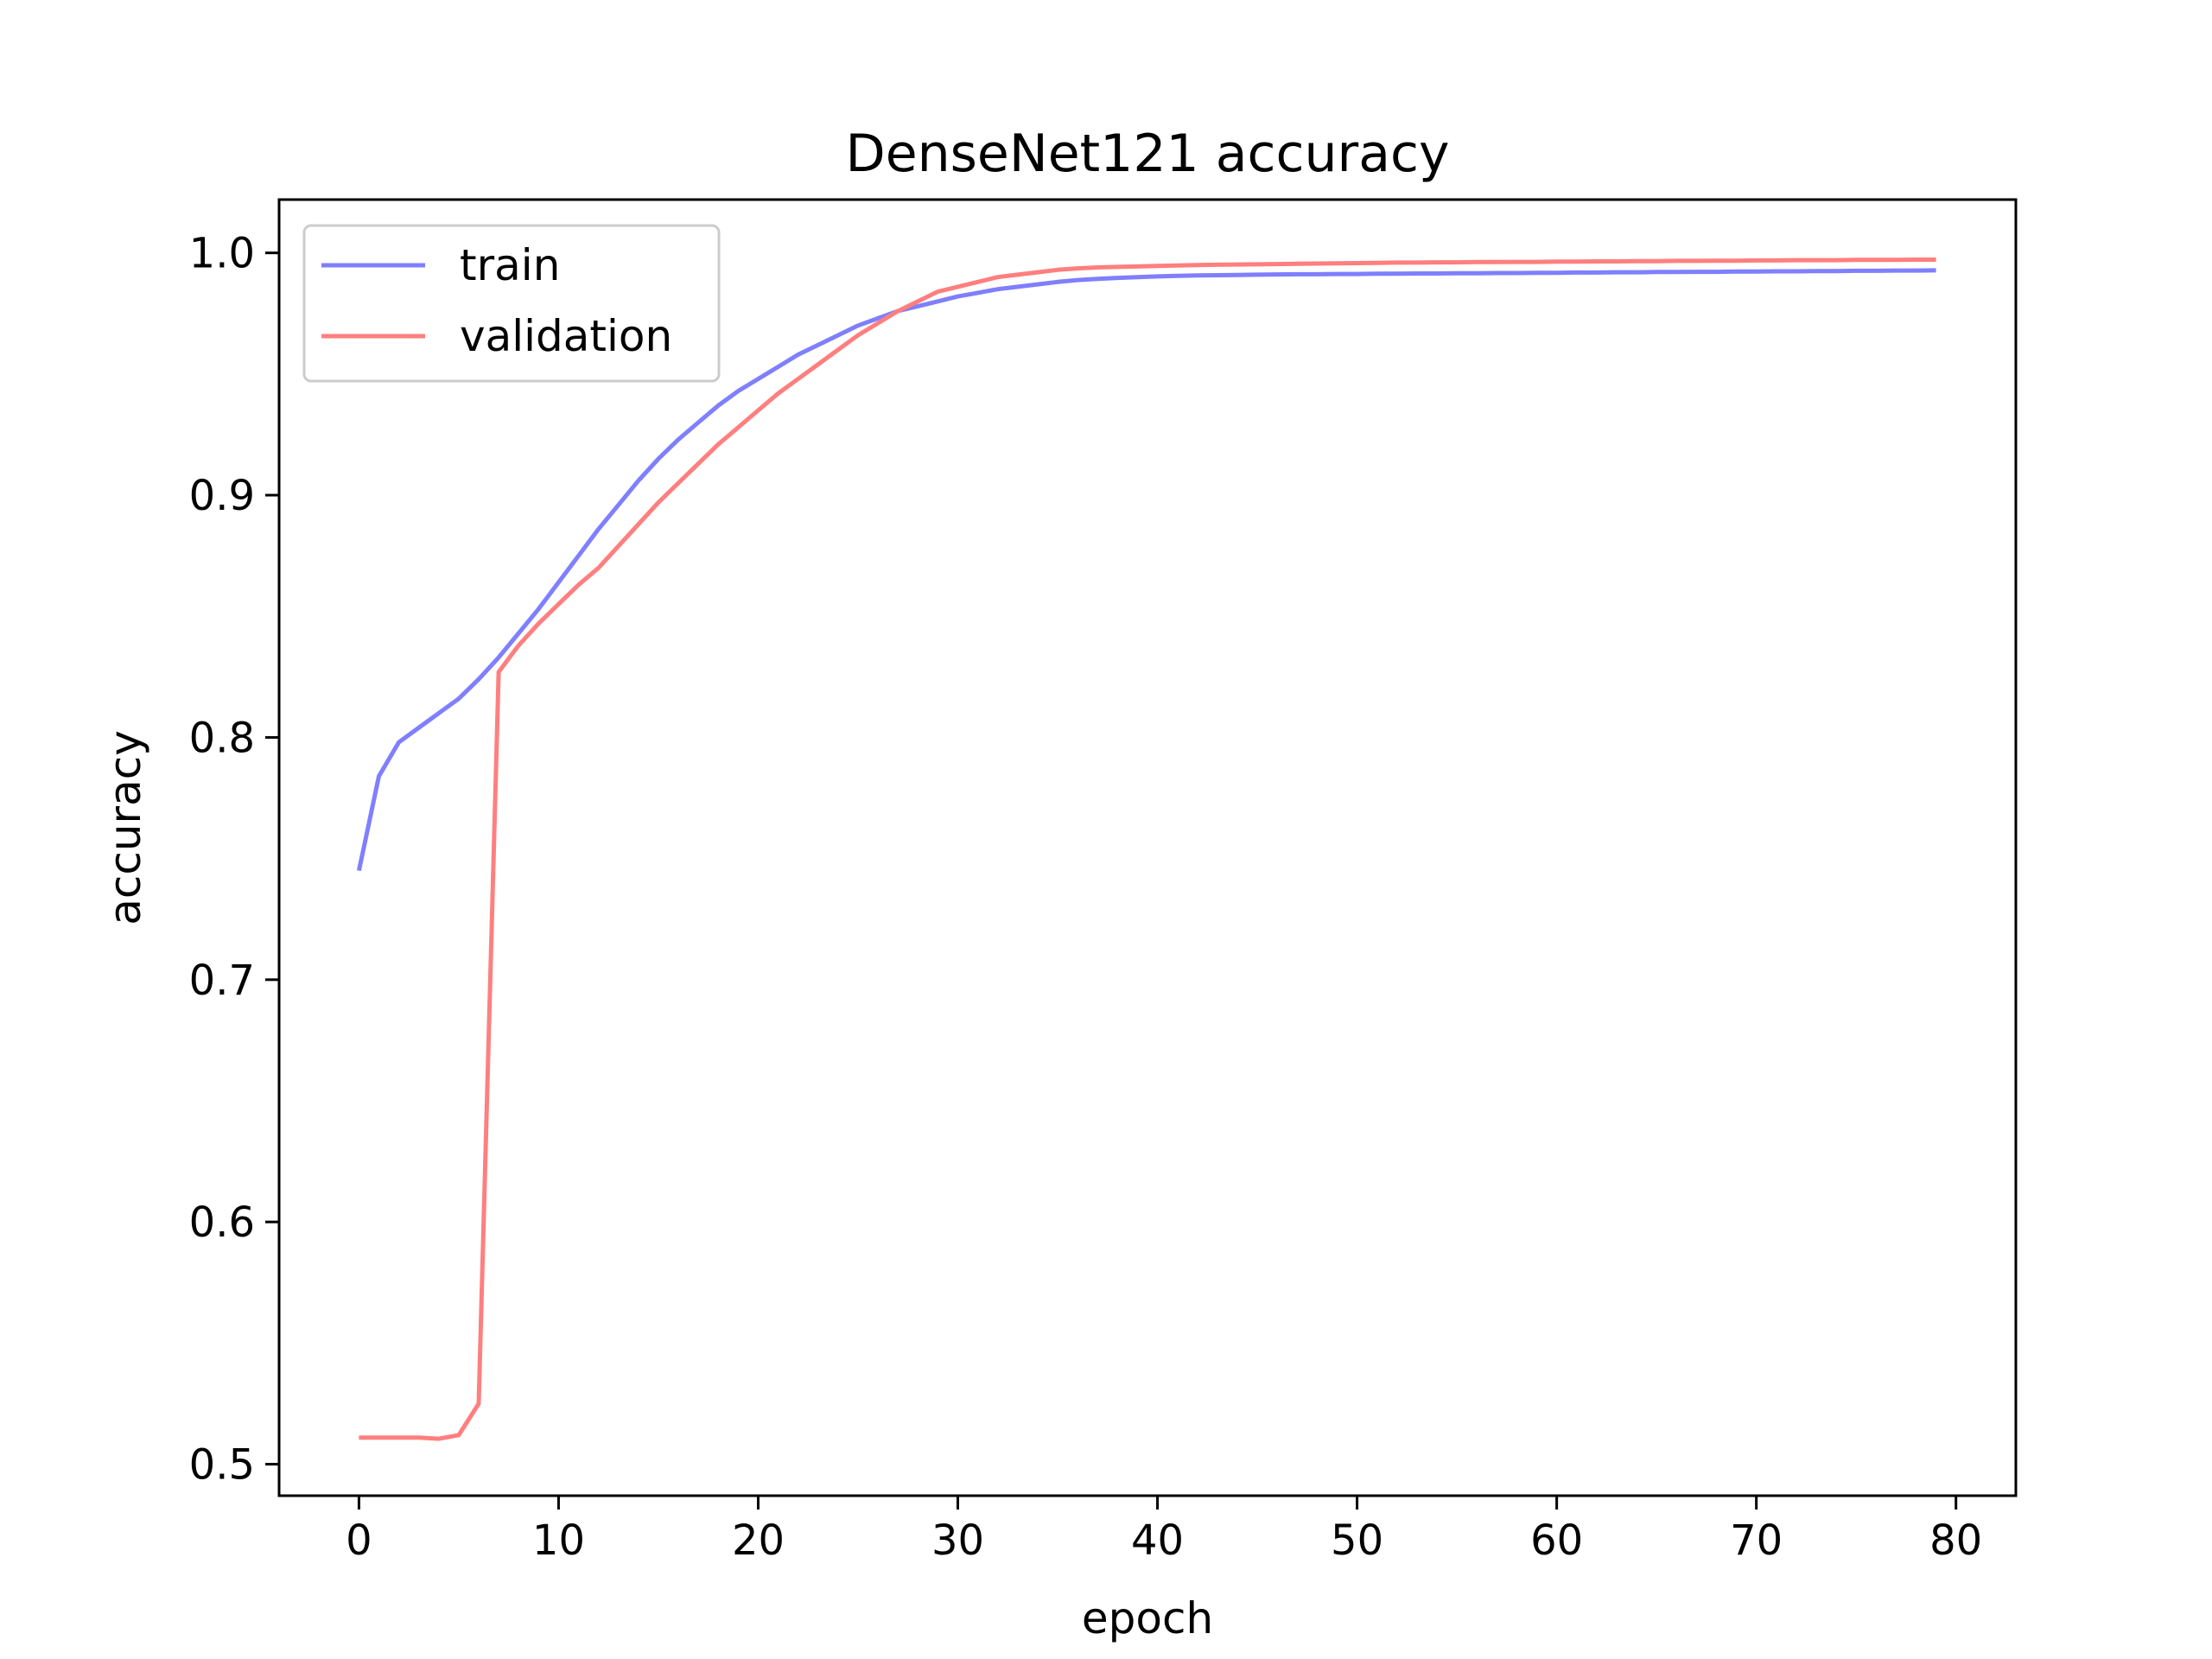  Describe the element at coordinates (222, 254) in the screenshot. I see `y-tick-label: 1.0` at that location.